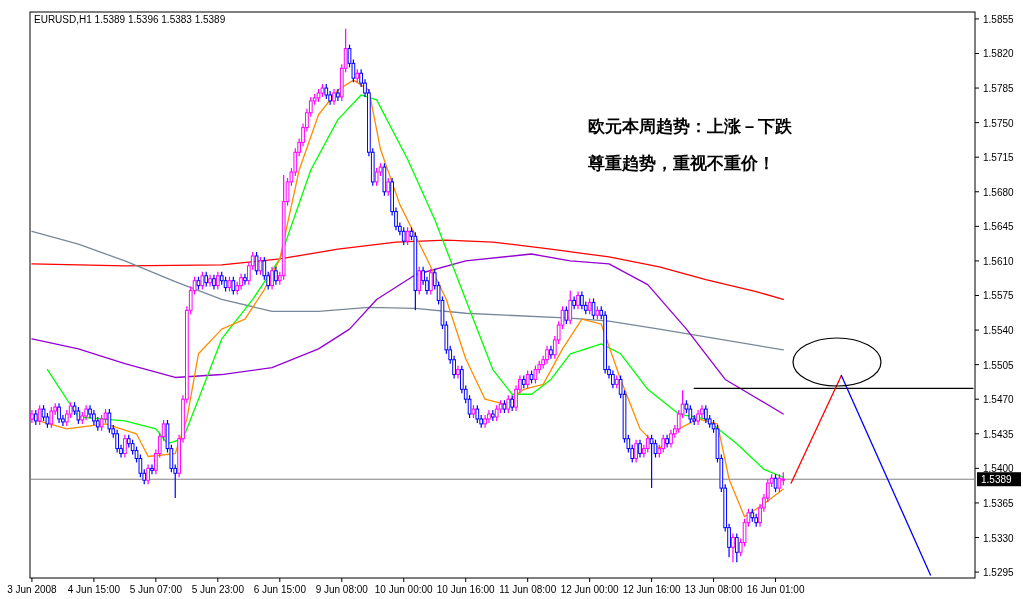 The image size is (1023, 599). I want to click on x-tick-label: 5 Jun 07:00, so click(156, 589).